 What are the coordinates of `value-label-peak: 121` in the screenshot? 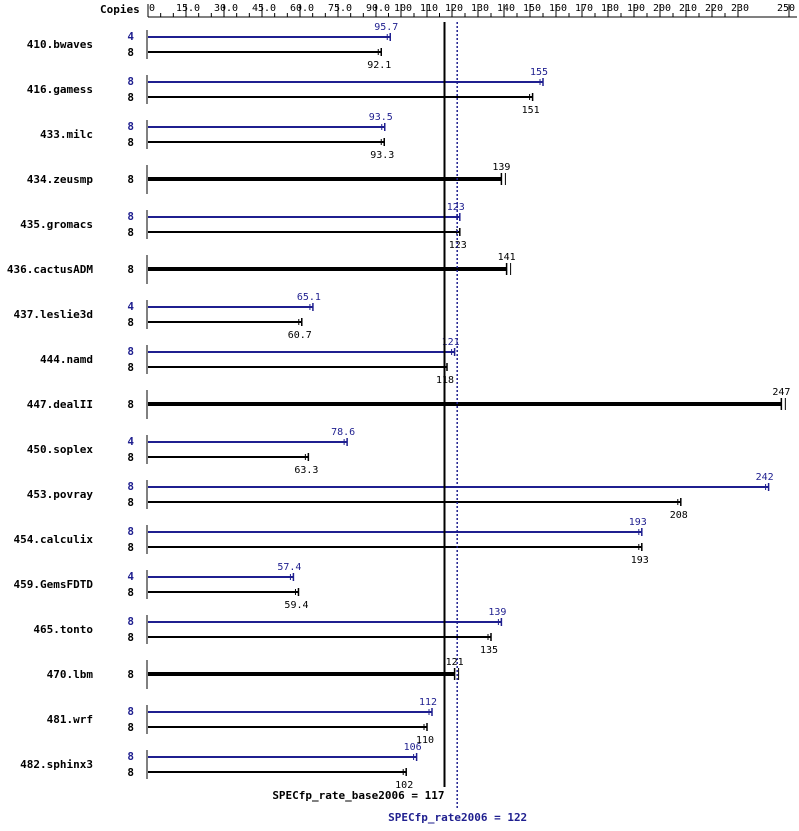 It's located at (451, 342).